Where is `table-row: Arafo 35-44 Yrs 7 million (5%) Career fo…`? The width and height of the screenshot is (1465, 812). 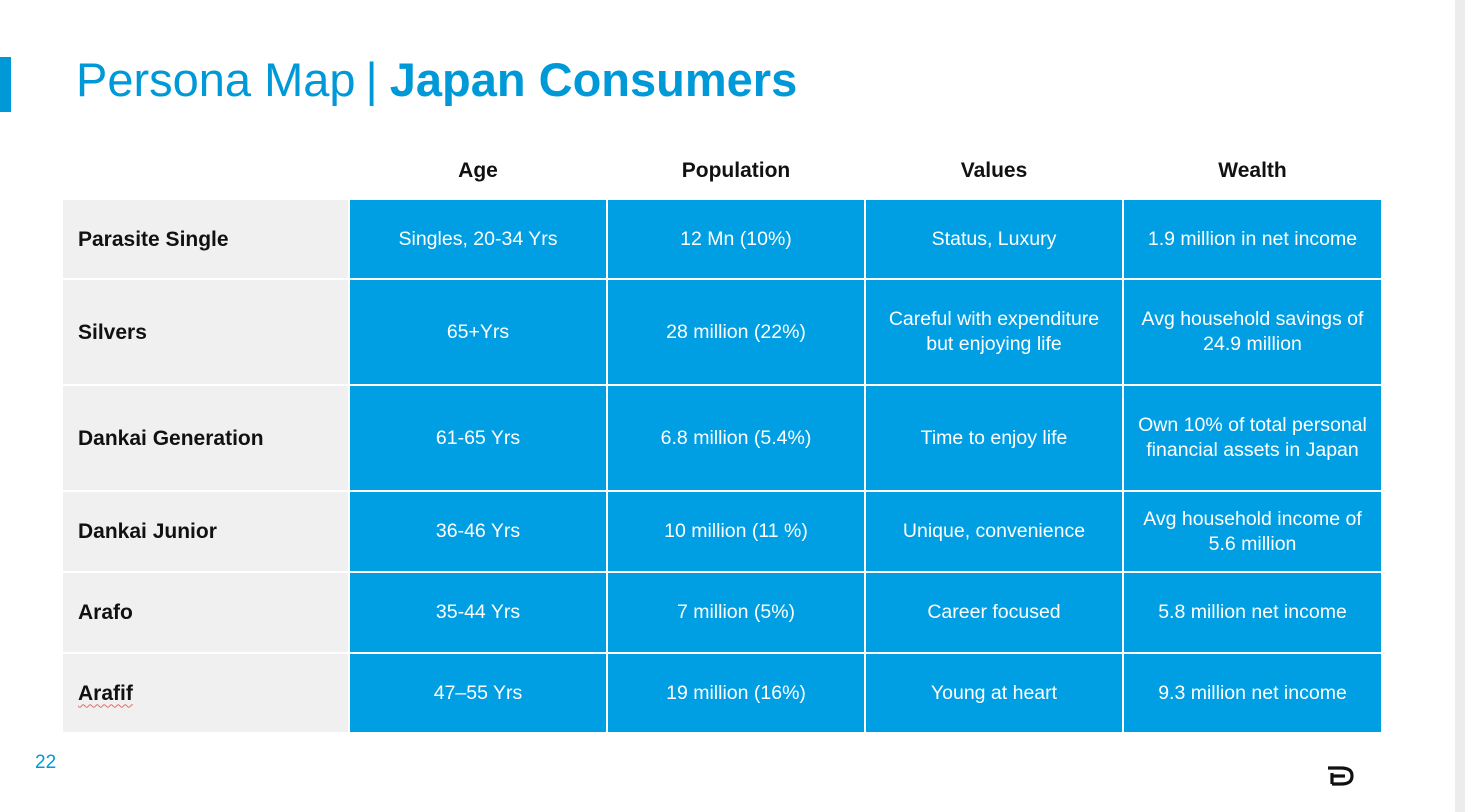
table-row: Arafo 35-44 Yrs 7 million (5%) Career fo… is located at coordinates (723, 612).